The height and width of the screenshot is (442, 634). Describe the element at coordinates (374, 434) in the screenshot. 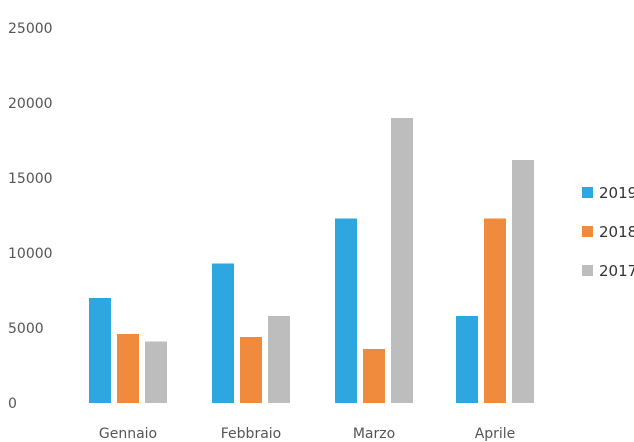

I see `x-tick-label: Marzo` at that location.